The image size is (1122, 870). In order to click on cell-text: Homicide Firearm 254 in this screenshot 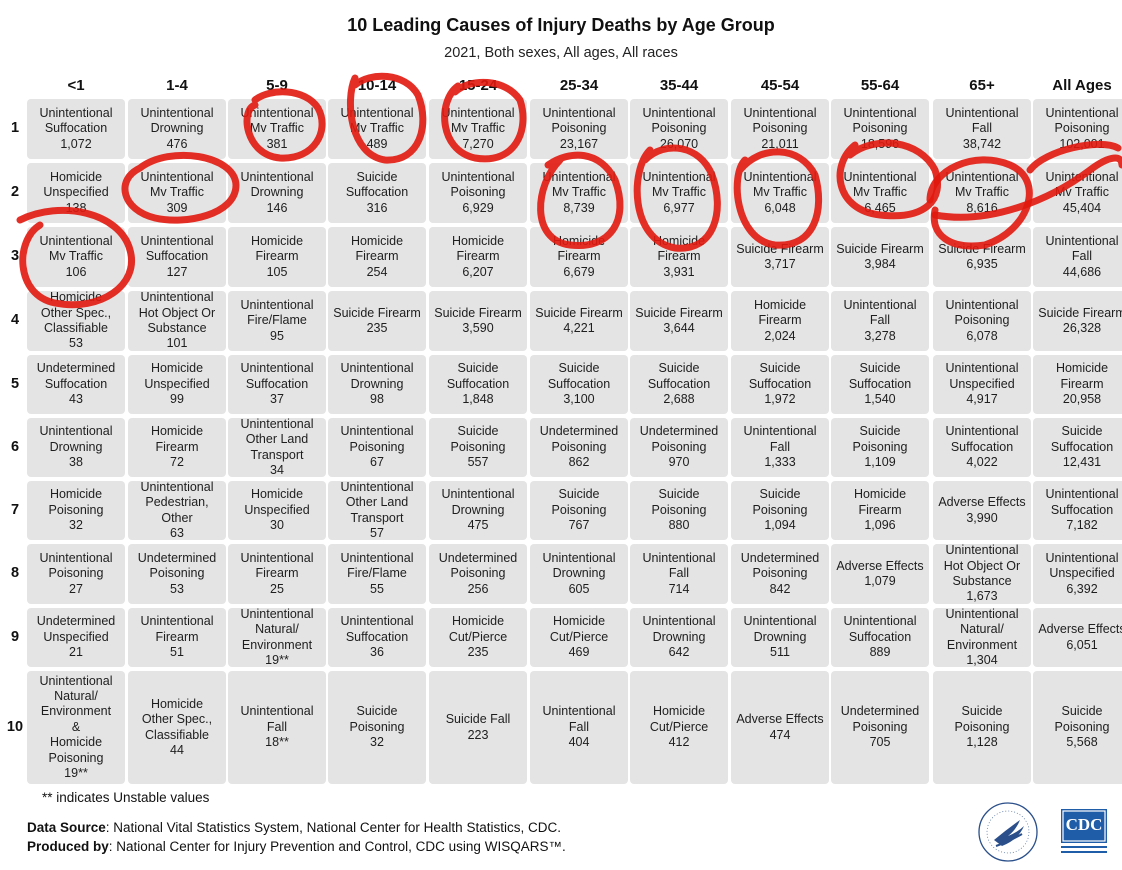, I will do `click(377, 256)`.